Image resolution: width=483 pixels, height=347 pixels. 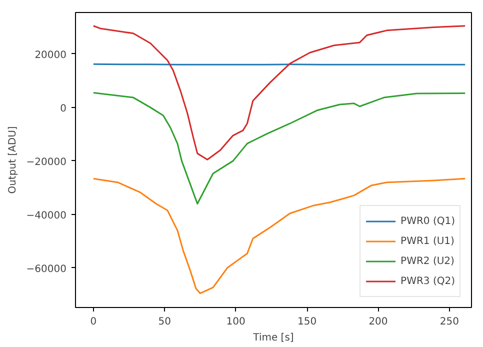 I want to click on x-tick-label: 100, so click(x=236, y=322).